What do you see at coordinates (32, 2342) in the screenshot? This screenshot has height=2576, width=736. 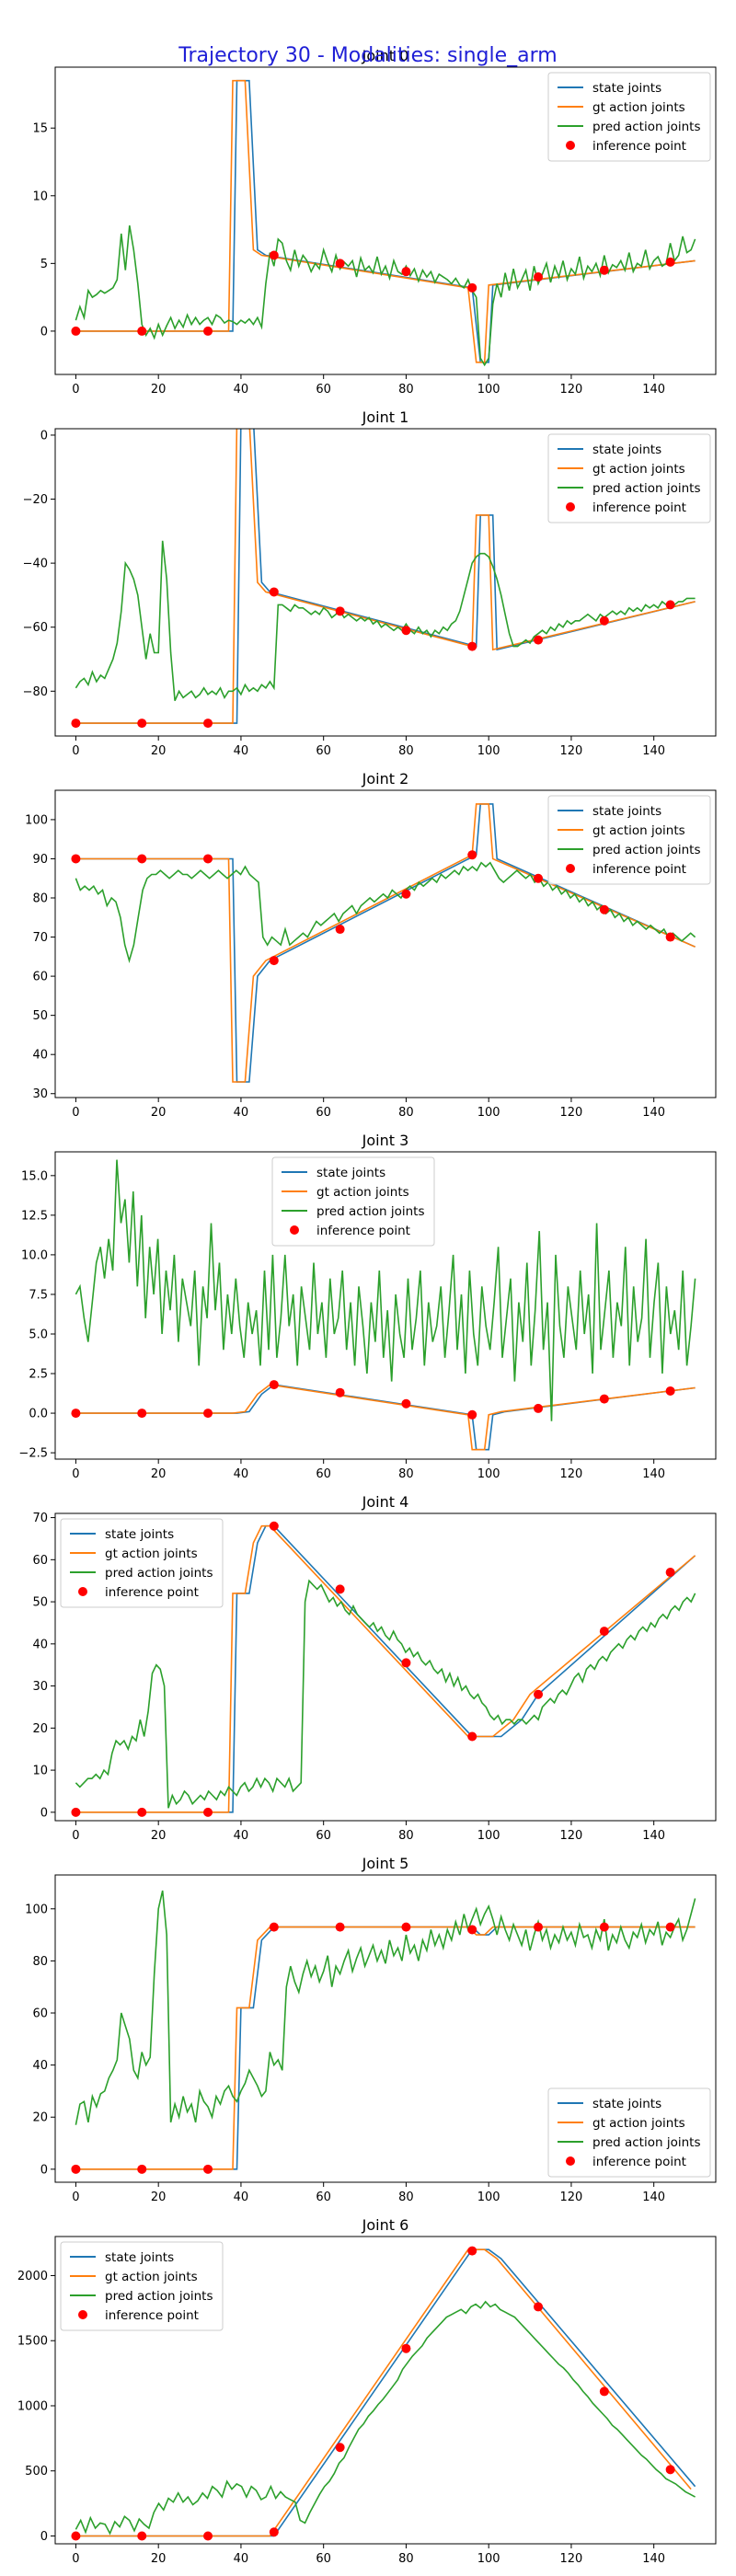 I see `y-tick-label: 1500` at bounding box center [32, 2342].